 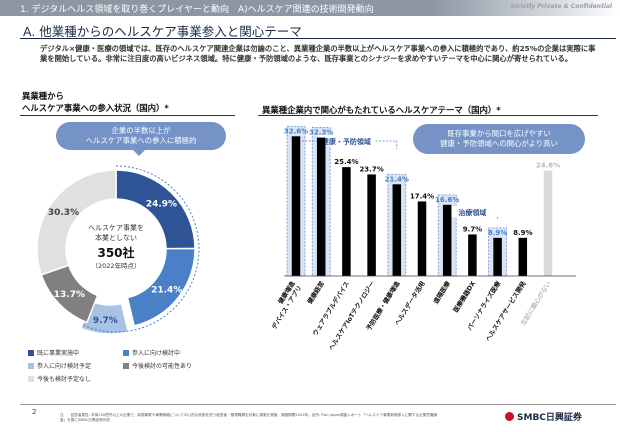 What do you see at coordinates (561, 6) in the screenshot?
I see `confidential-label: Strictly Private & Confidential` at bounding box center [561, 6].